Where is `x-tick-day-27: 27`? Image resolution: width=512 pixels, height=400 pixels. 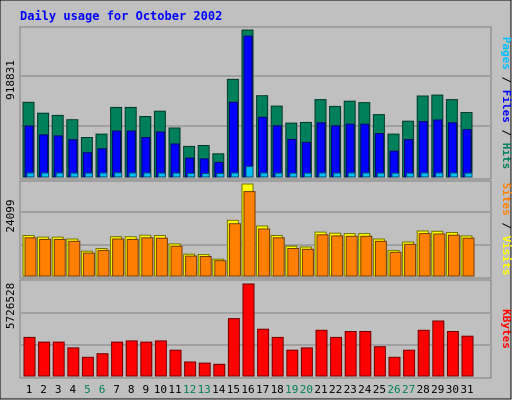 x-tick-day-27: 27 is located at coordinates (408, 389).